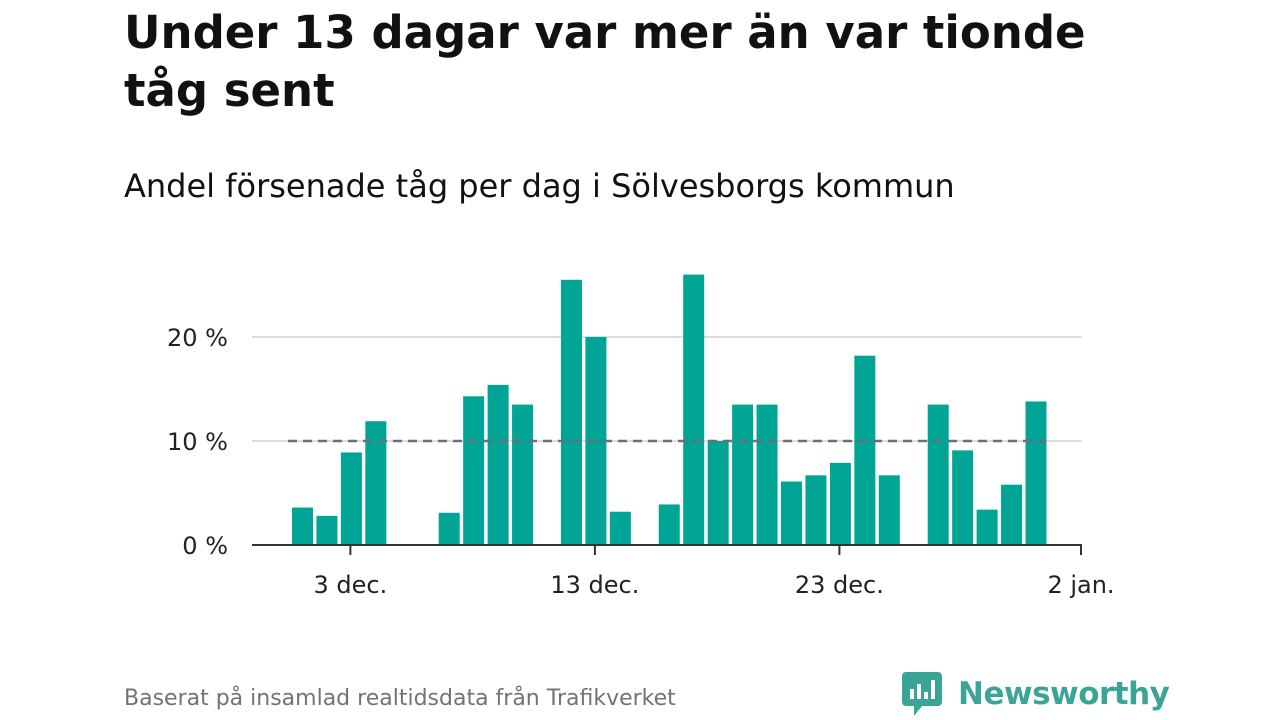 This screenshot has height=720, width=1280. What do you see at coordinates (1080, 585) in the screenshot?
I see `x-tick-label: 2 jan.` at bounding box center [1080, 585].